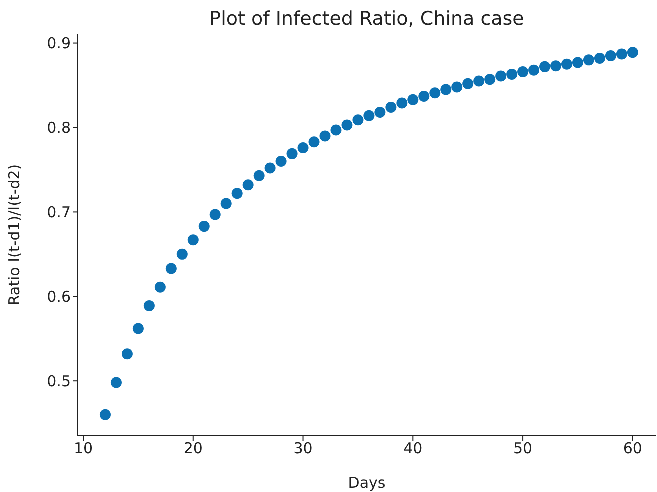  Describe the element at coordinates (413, 449) in the screenshot. I see `x-tick-label: 40` at that location.